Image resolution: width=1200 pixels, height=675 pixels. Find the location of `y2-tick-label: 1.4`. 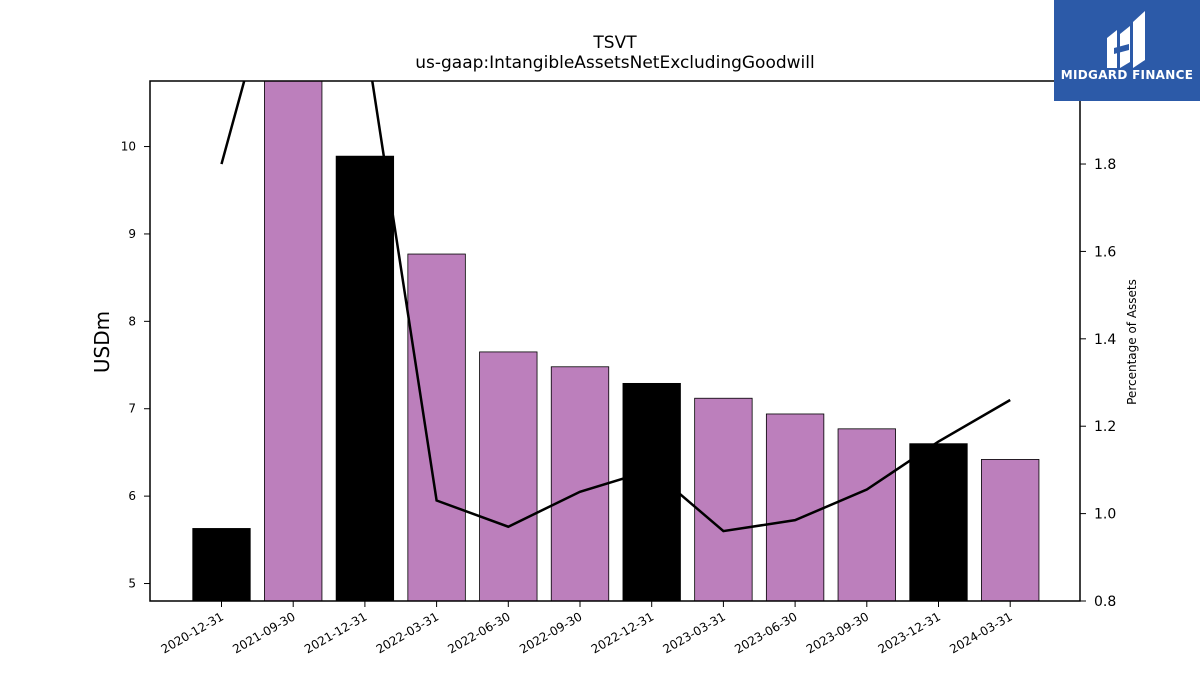

y2-tick-label: 1.4 is located at coordinates (1105, 340).